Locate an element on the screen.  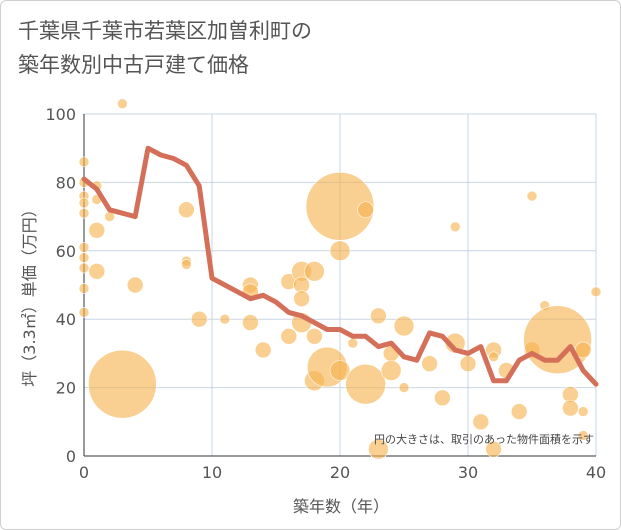
chart-title-line-1: 千葉県千葉市若葉区加曽利町の is located at coordinates (165, 31).